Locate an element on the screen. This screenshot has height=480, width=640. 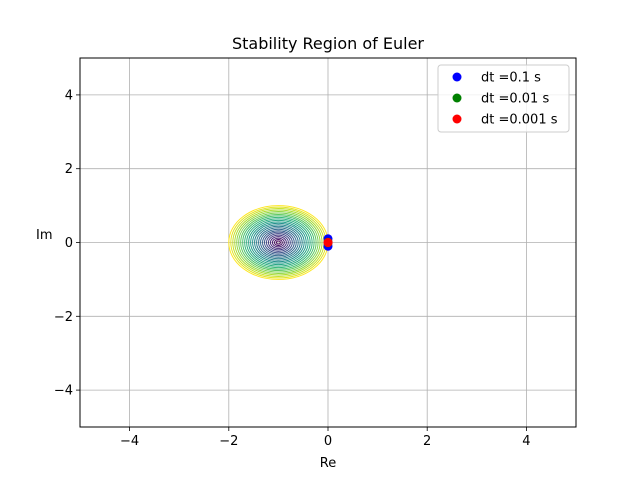
data-point is located at coordinates (328, 243).